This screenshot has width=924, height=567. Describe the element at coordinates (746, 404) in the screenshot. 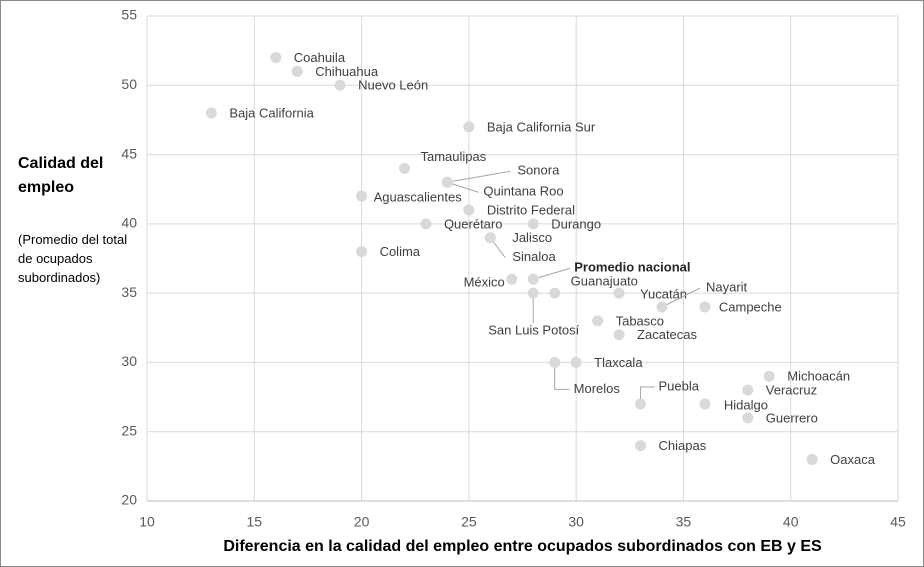

I see `point-label: Hidalgo` at that location.